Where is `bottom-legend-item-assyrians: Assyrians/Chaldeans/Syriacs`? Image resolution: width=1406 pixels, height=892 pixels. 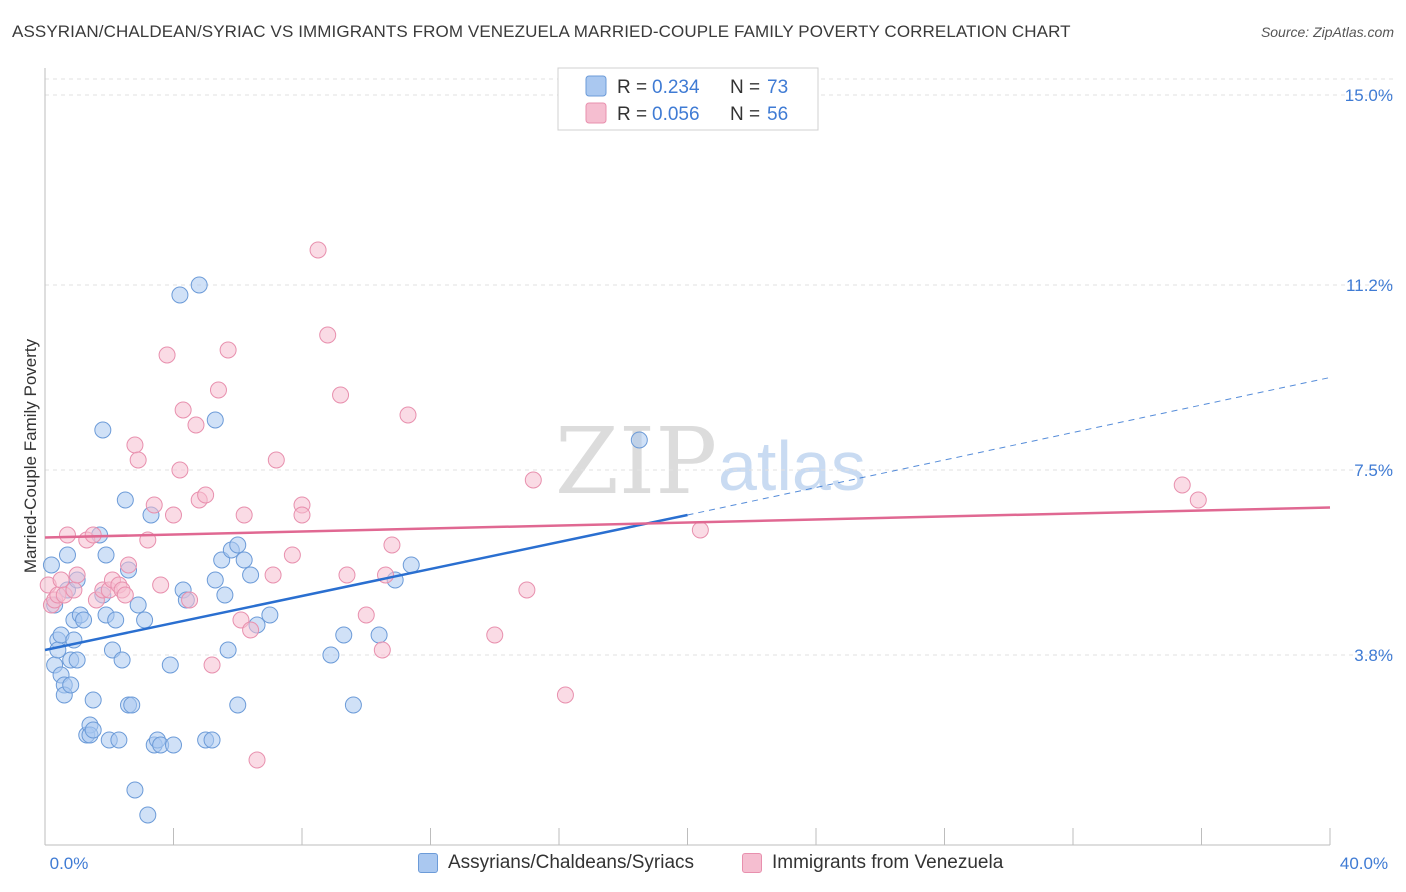
bottom-legend-item-assyrians: Assyrians/Chaldeans/Syriacs is located at coordinates (556, 863).